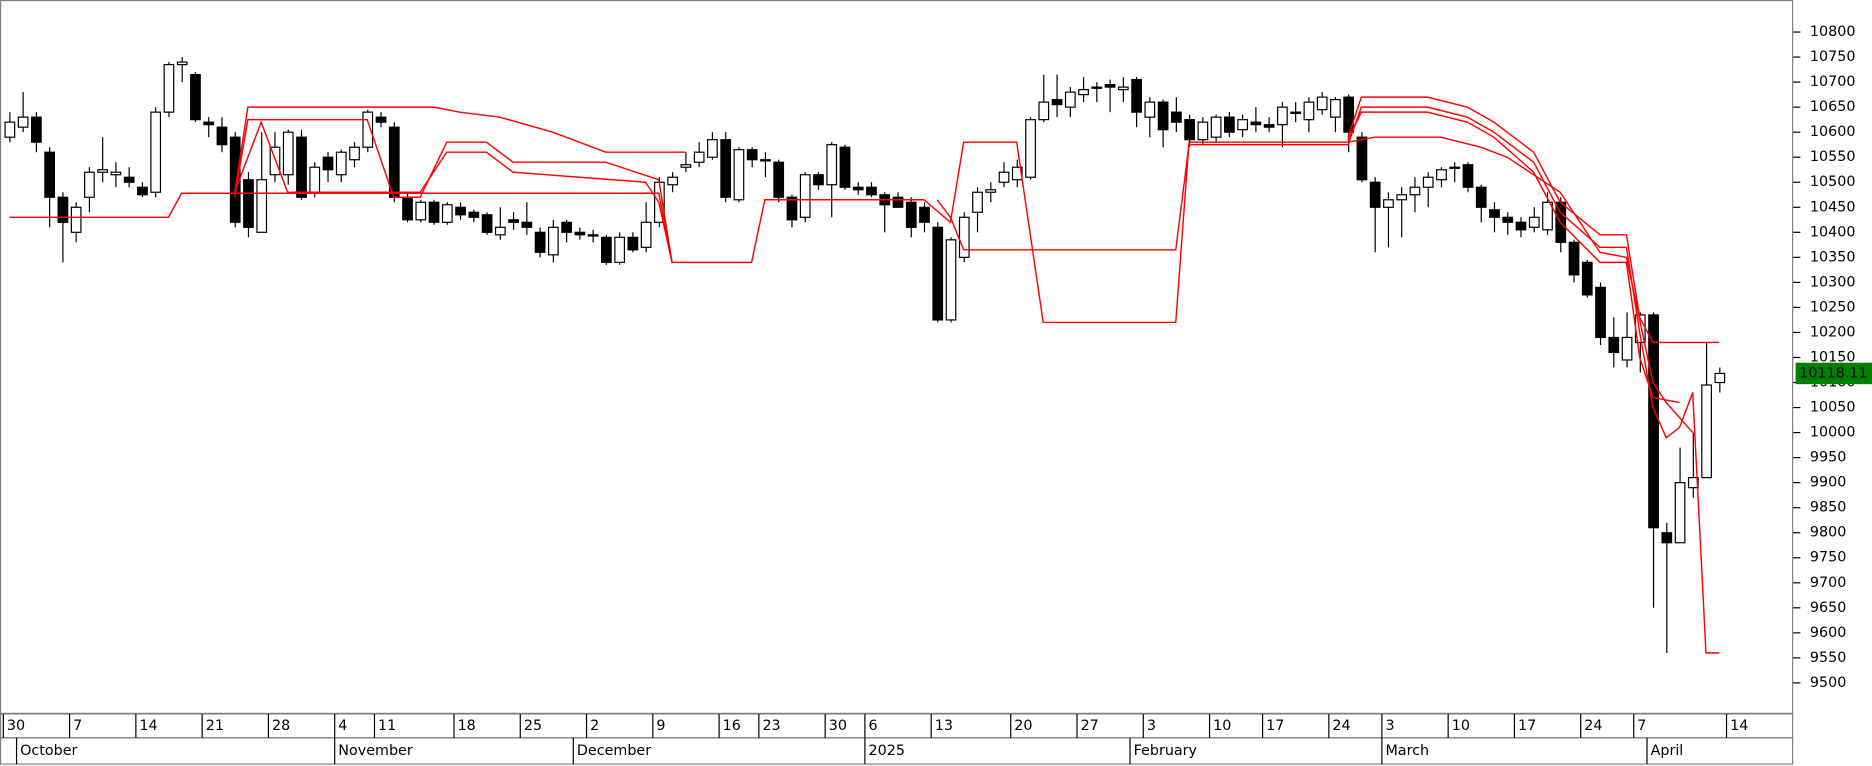 This screenshot has width=1872, height=766. Describe the element at coordinates (1833, 107) in the screenshot. I see `y-tick-label: 10650` at that location.